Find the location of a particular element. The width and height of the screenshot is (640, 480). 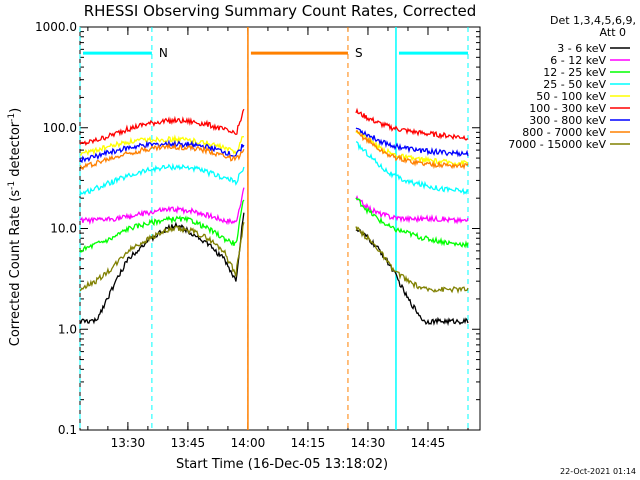

legend-label: 12 - 25 keV is located at coordinates (574, 72).